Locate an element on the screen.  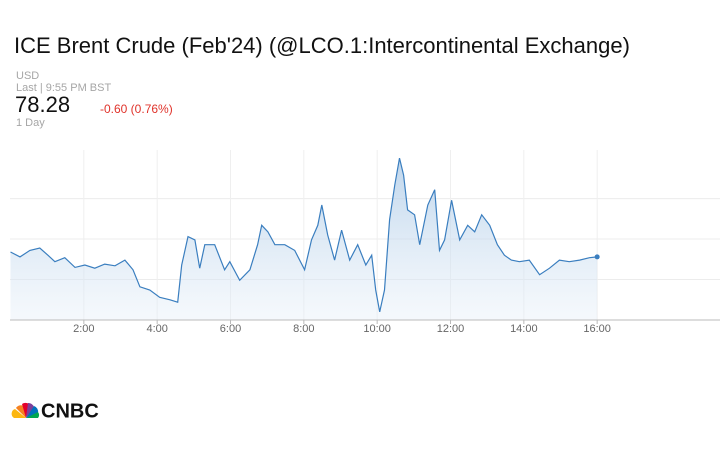
last-price: 78.28 is located at coordinates (42, 104).